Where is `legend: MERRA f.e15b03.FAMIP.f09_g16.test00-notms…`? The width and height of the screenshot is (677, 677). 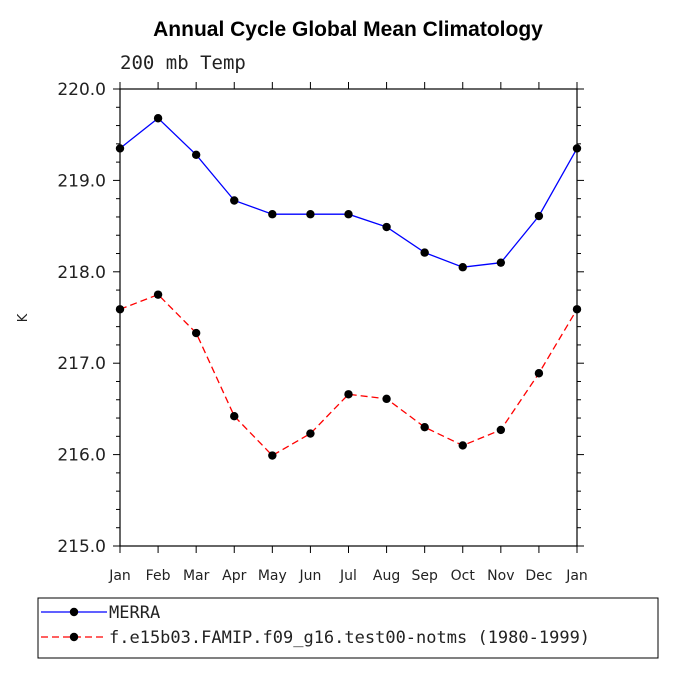
legend: MERRA f.e15b03.FAMIP.f09_g16.test00-notms… is located at coordinates (348, 628).